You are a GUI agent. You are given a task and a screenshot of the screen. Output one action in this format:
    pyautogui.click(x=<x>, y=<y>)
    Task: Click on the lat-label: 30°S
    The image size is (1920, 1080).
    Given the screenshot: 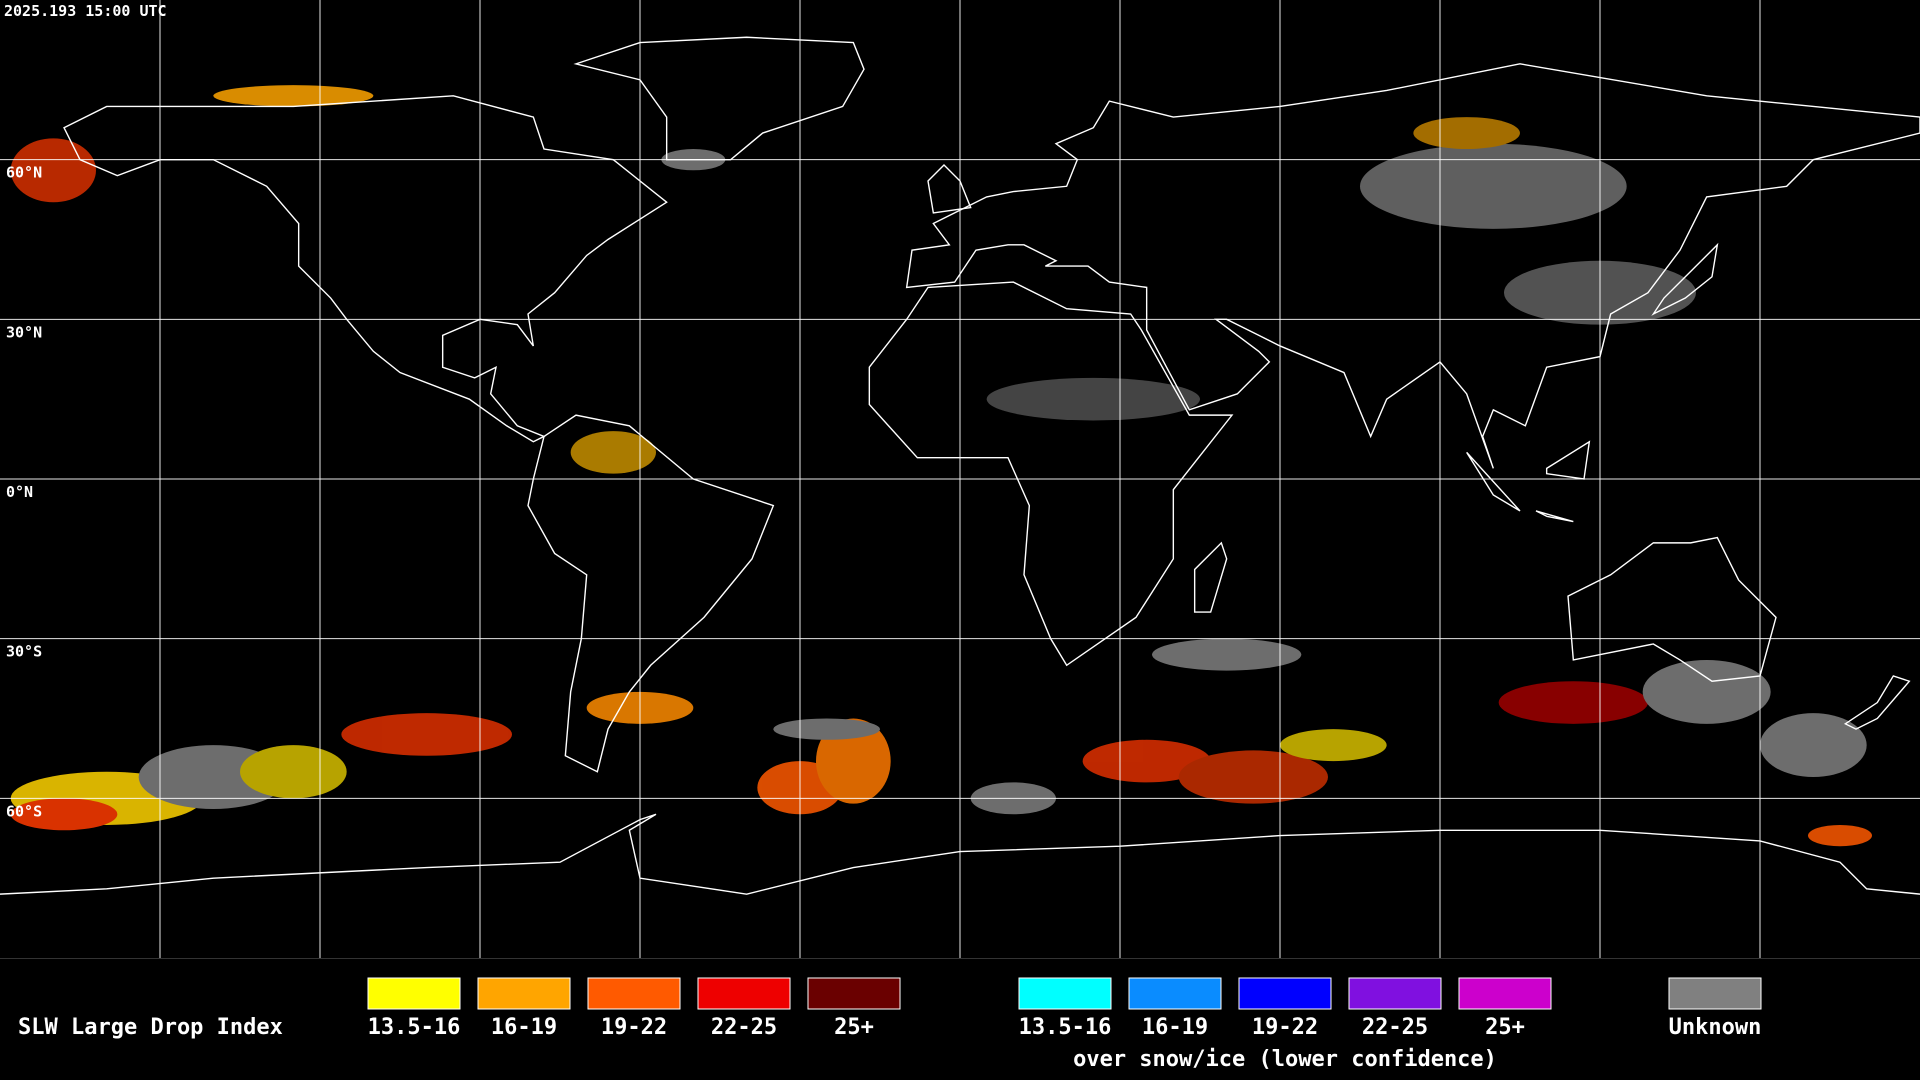 What is the action you would take?
    pyautogui.click(x=24, y=652)
    